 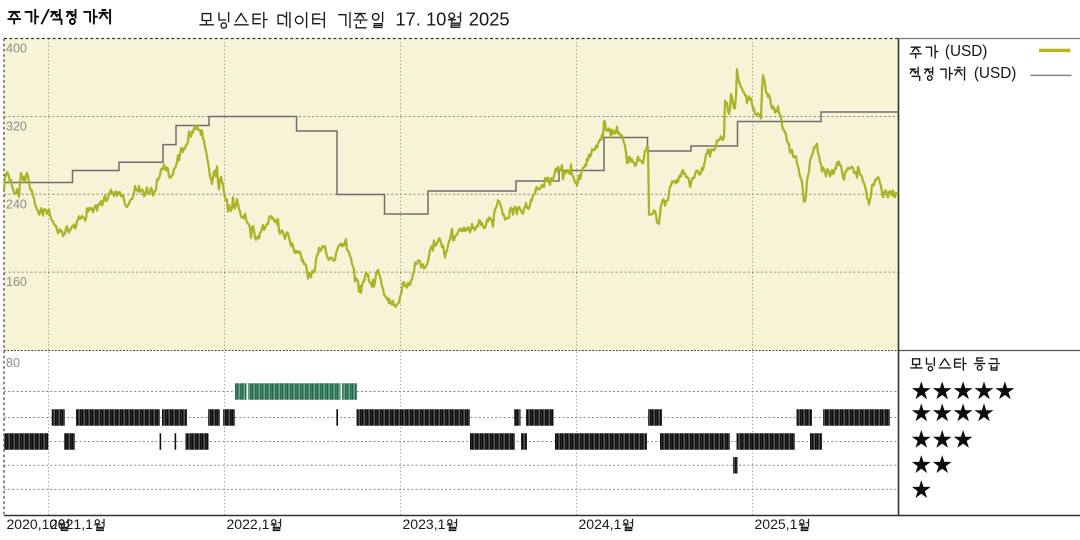 What do you see at coordinates (489, 18) in the screenshot?
I see `svg-text: 2025` at bounding box center [489, 18].